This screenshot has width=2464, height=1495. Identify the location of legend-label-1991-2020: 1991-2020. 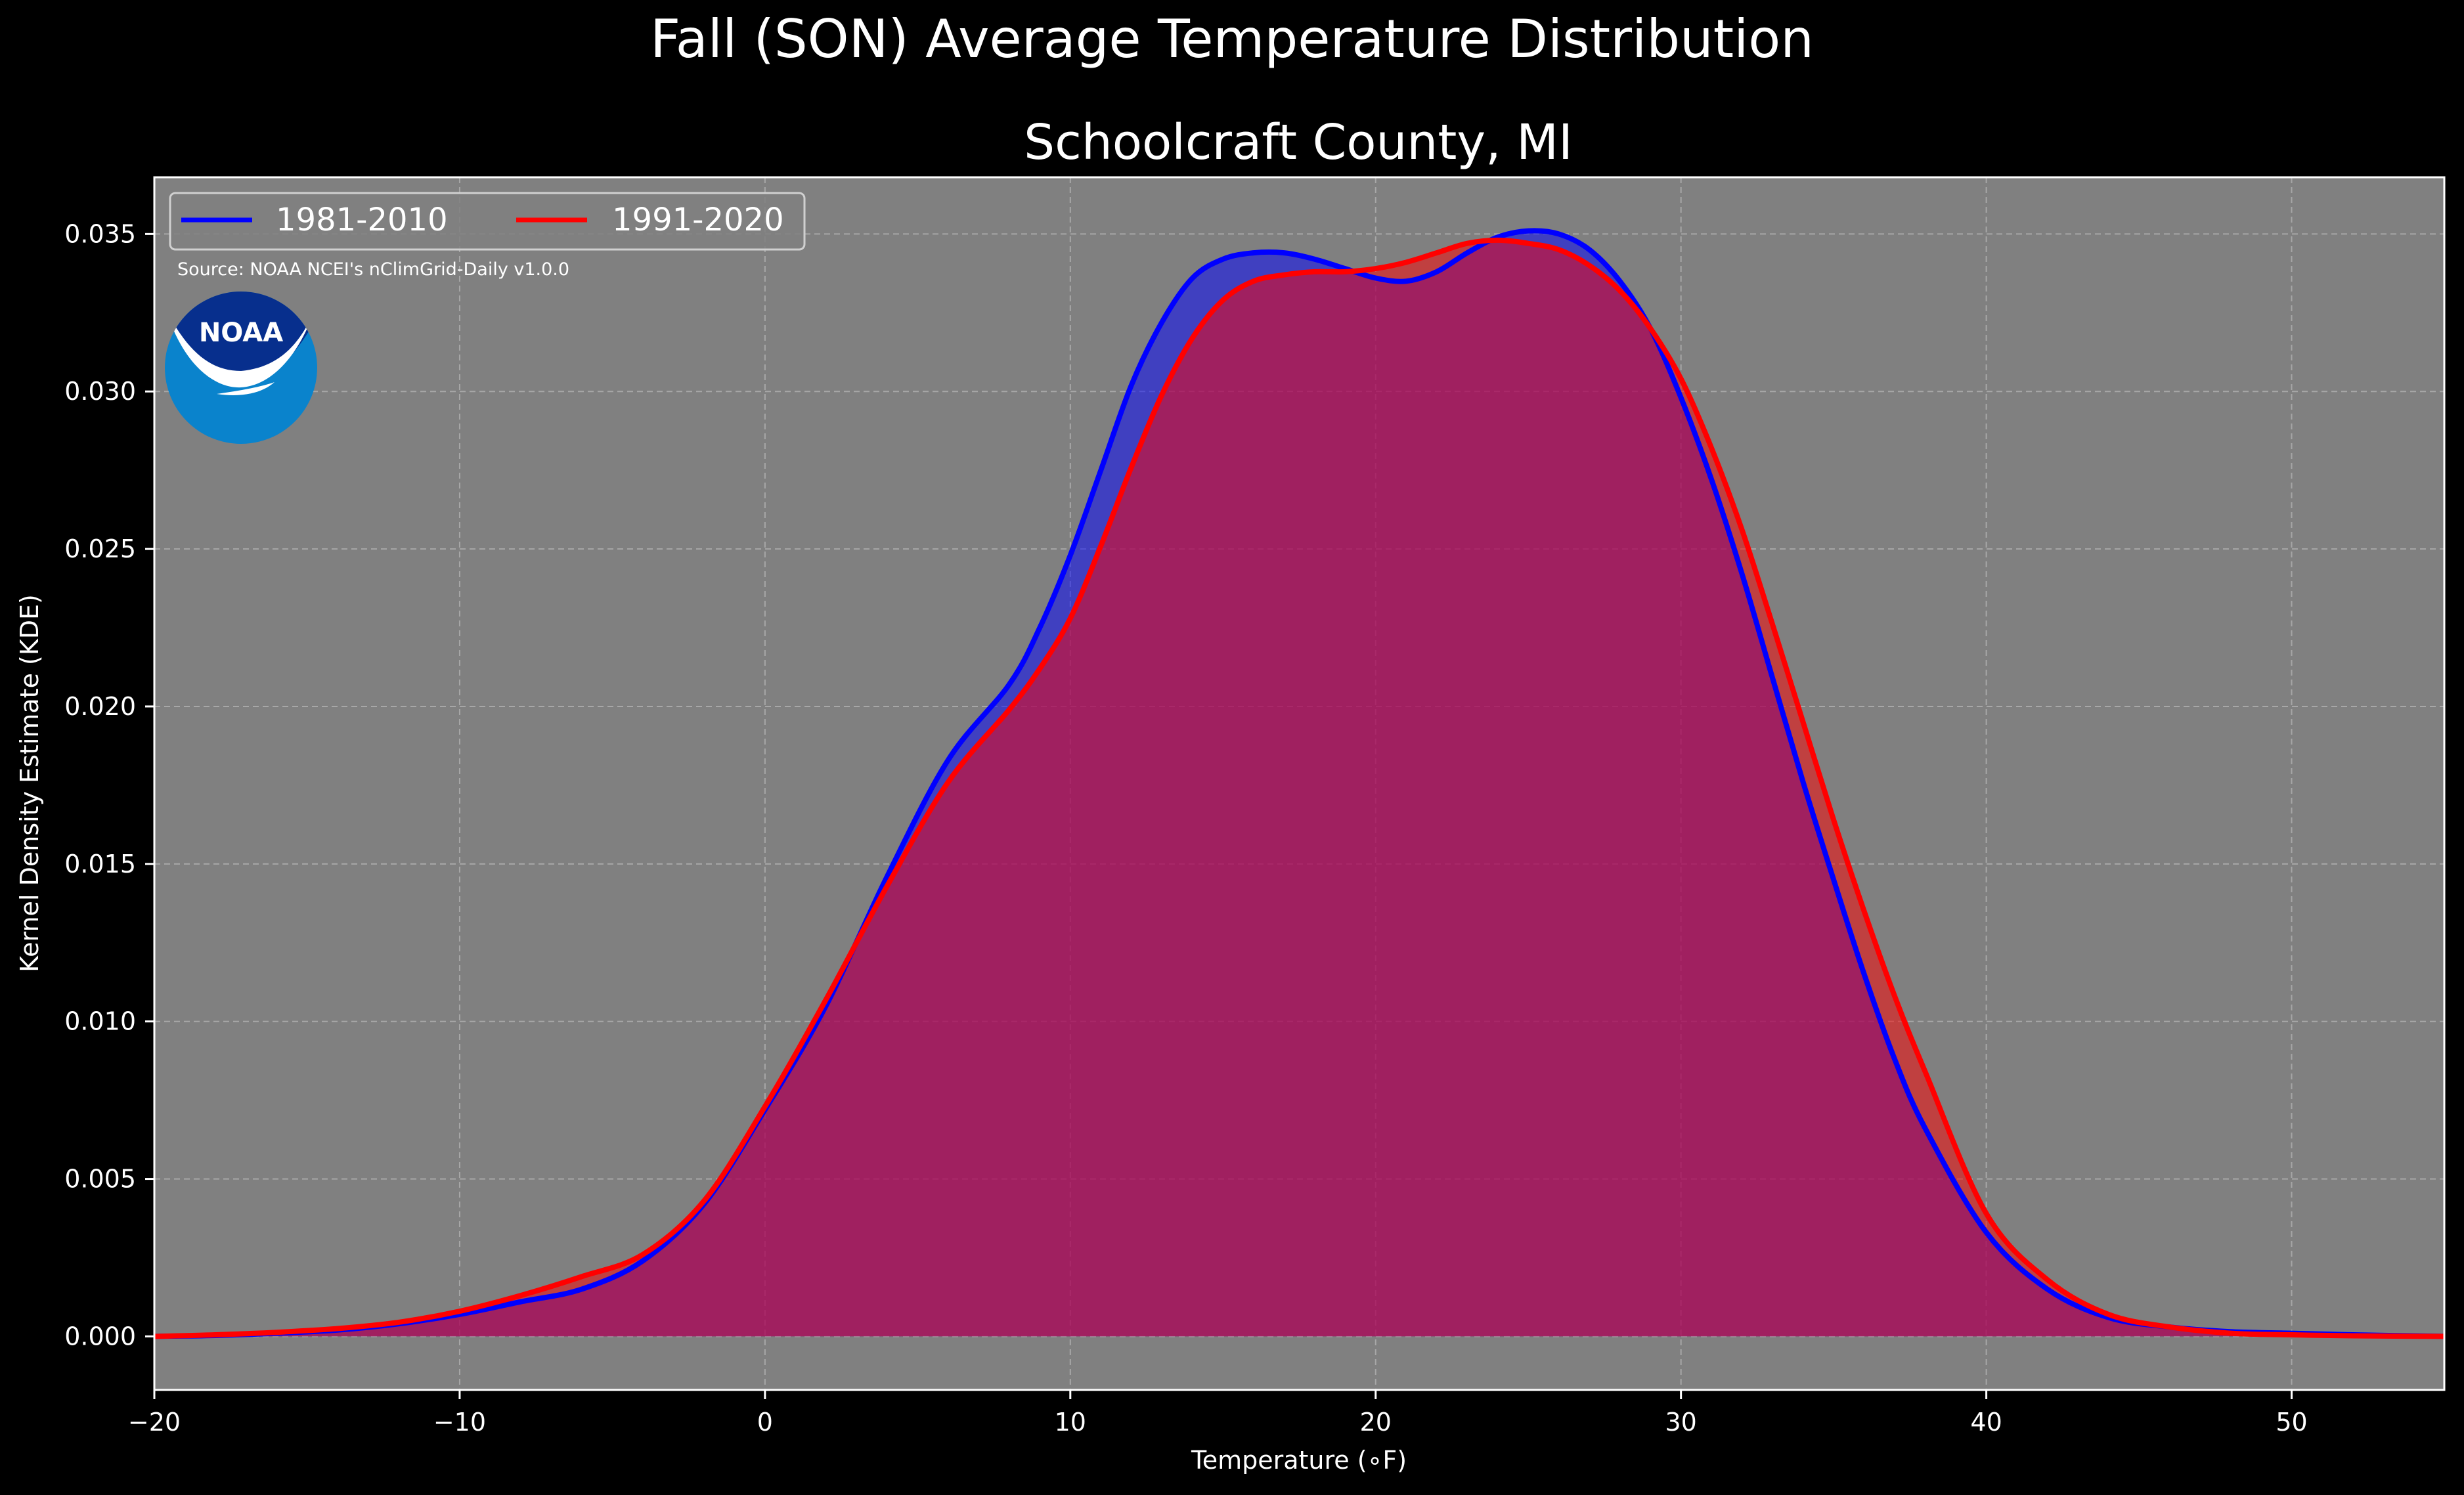
(698, 220).